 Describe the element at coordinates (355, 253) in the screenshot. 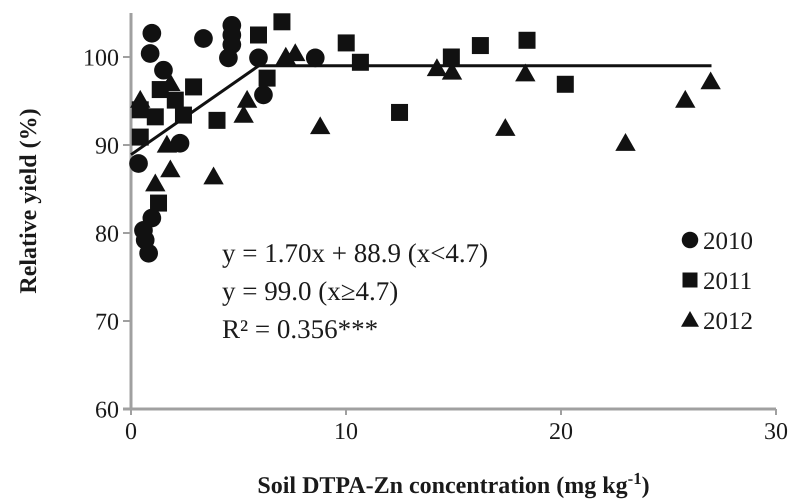

I see `annotation: y = 1.70x + 88.9 (x<4.7)` at that location.